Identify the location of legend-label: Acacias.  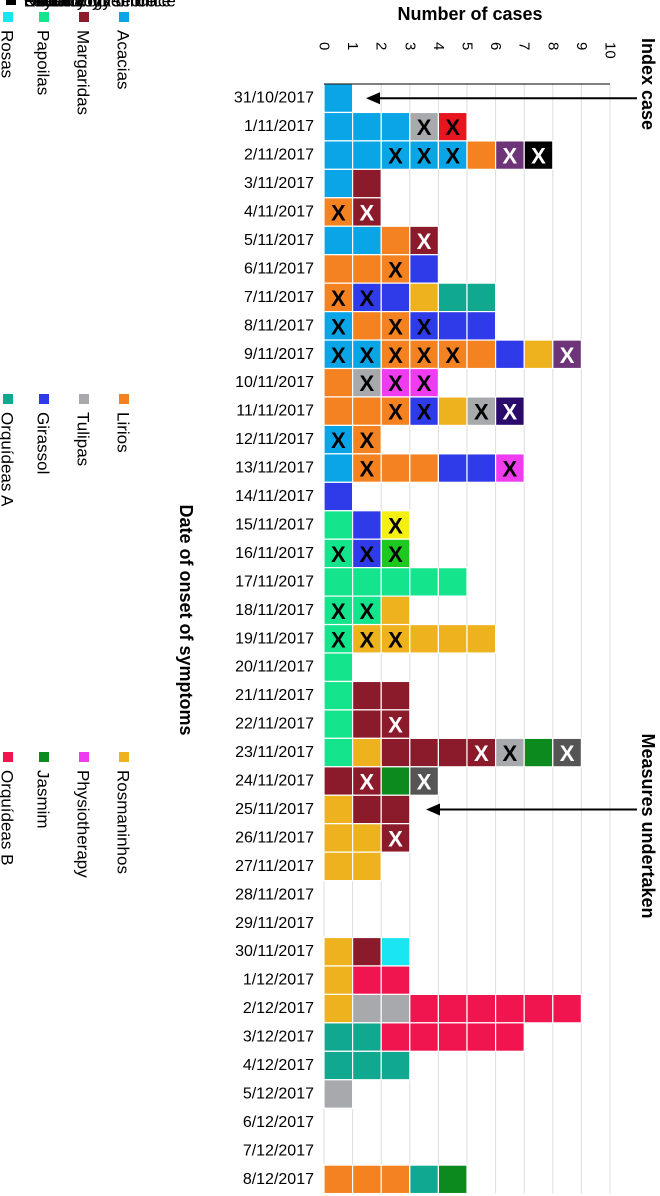
(123, 60).